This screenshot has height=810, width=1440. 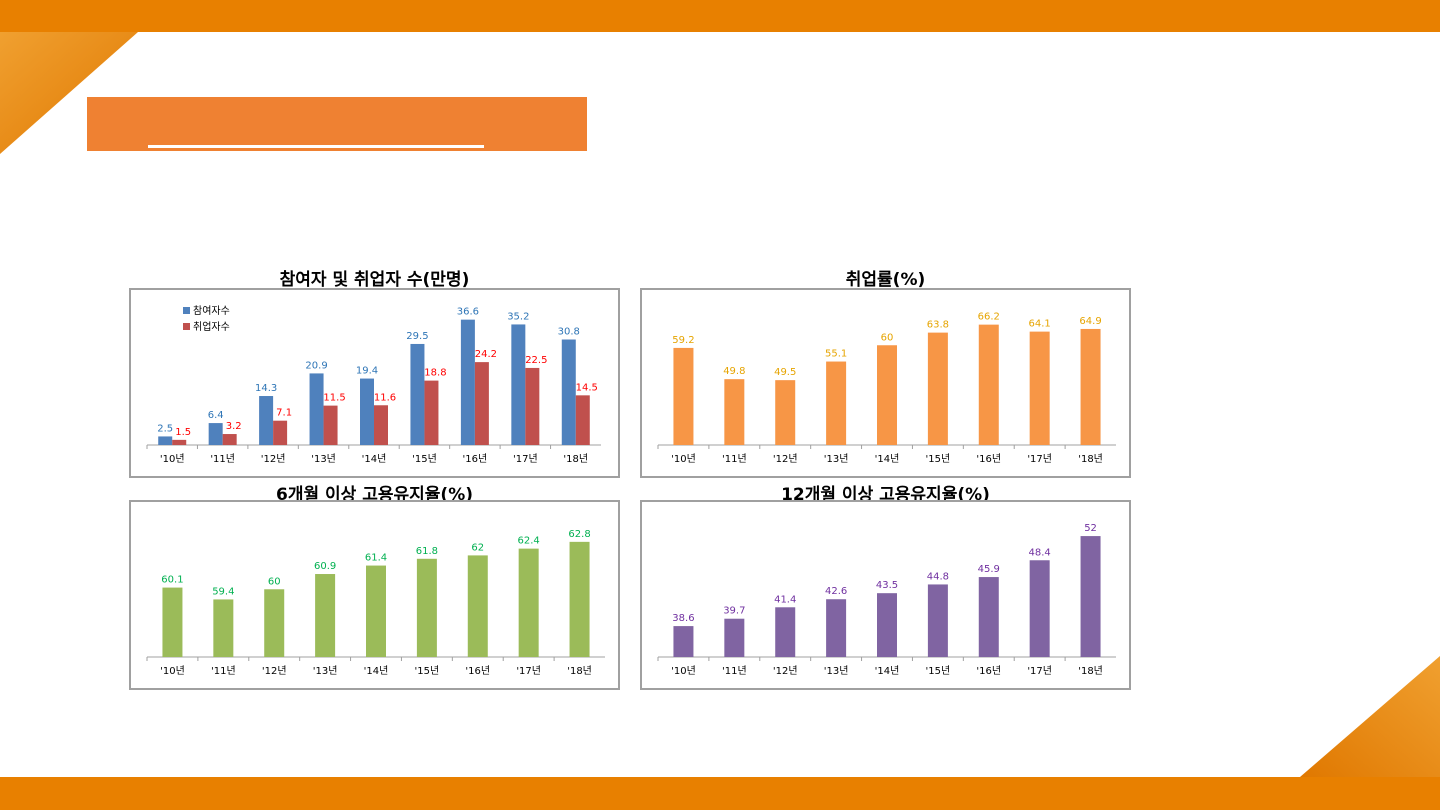 What do you see at coordinates (374, 280) in the screenshot?
I see `chart-title-participants: 참여자 및 취업자 수(만명)` at bounding box center [374, 280].